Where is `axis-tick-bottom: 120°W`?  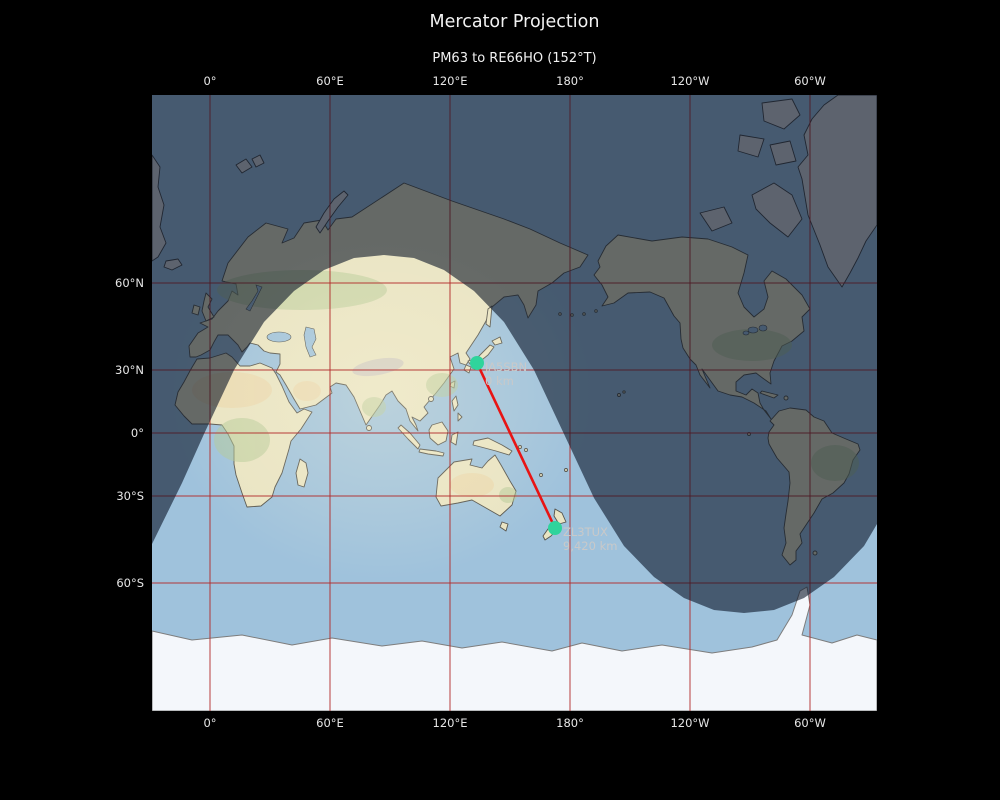
axis-tick-bottom: 120°W is located at coordinates (690, 723).